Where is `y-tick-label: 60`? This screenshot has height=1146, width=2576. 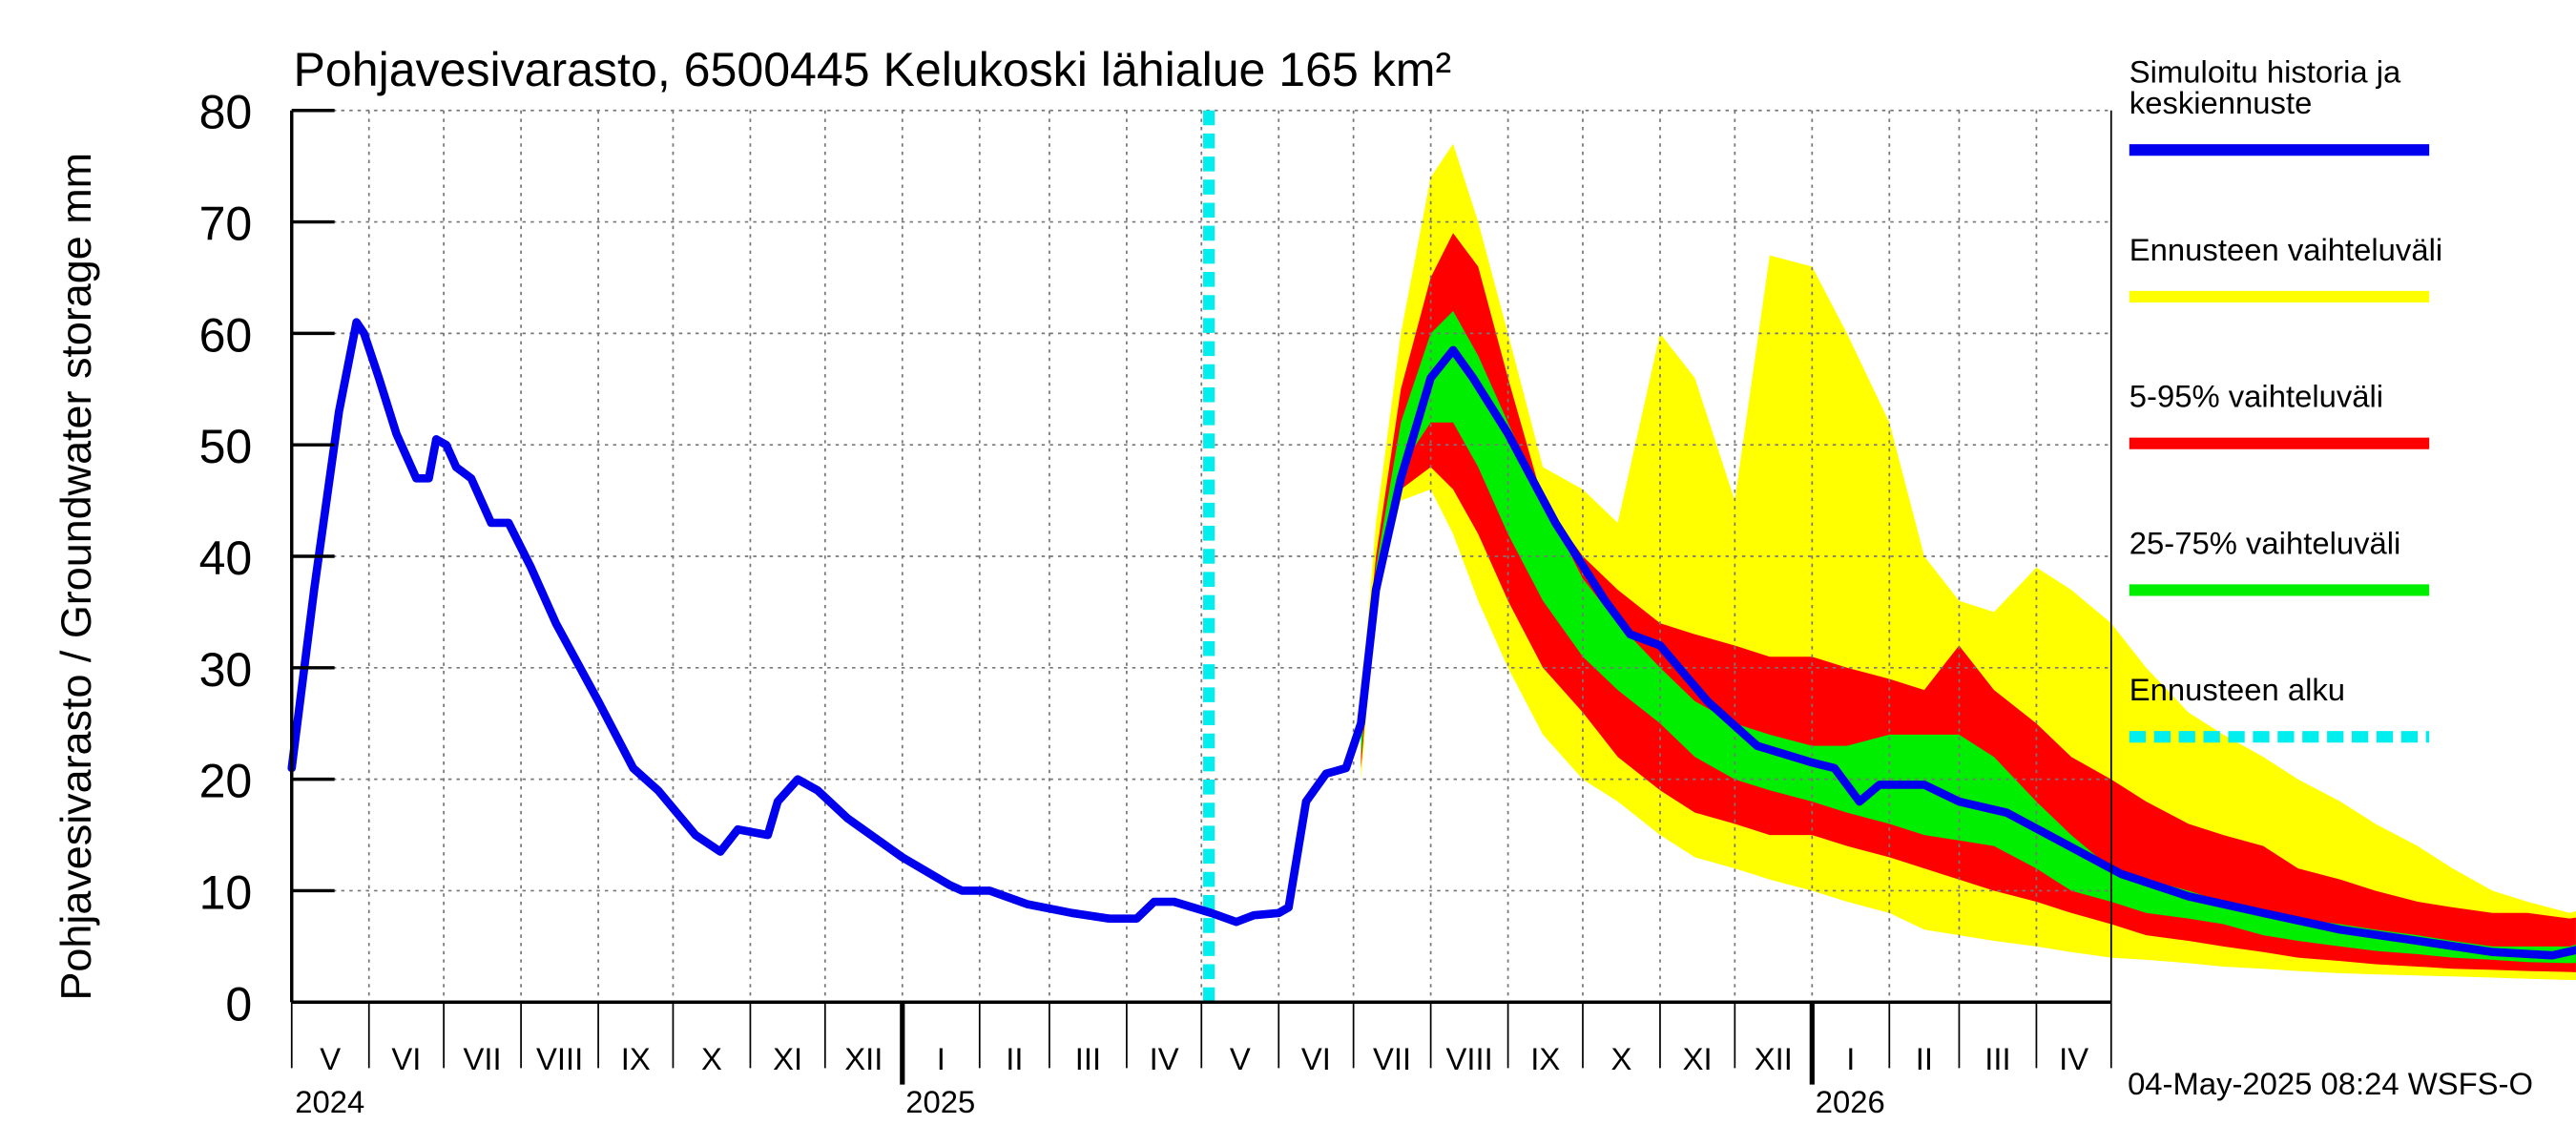
y-tick-label: 60 is located at coordinates (226, 335).